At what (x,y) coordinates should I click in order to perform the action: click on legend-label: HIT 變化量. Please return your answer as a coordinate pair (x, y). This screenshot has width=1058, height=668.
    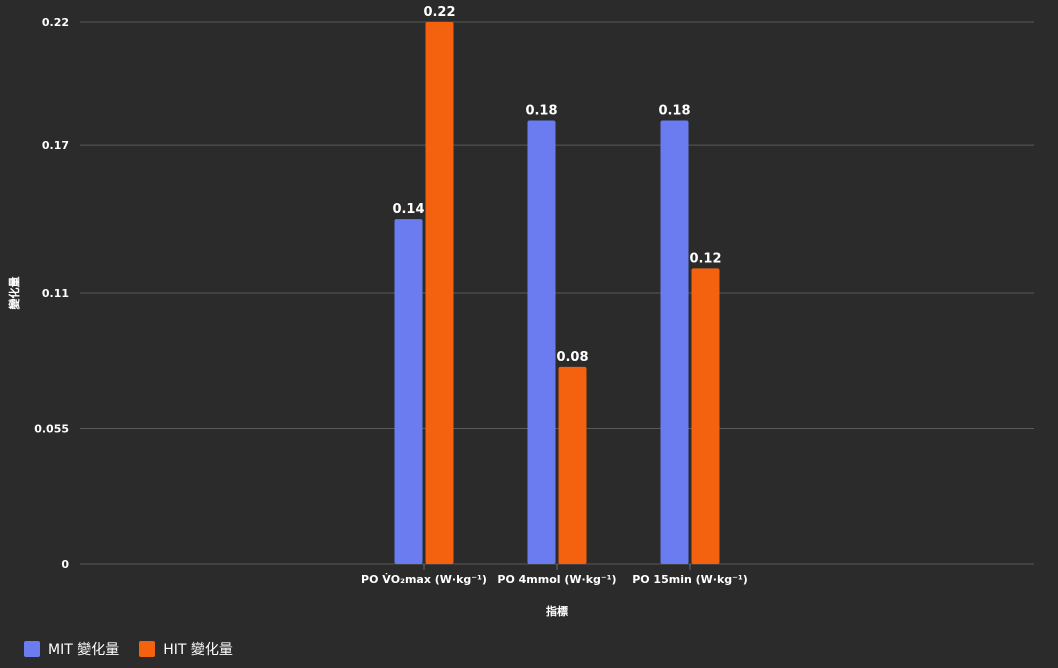
    Looking at the image, I should click on (198, 650).